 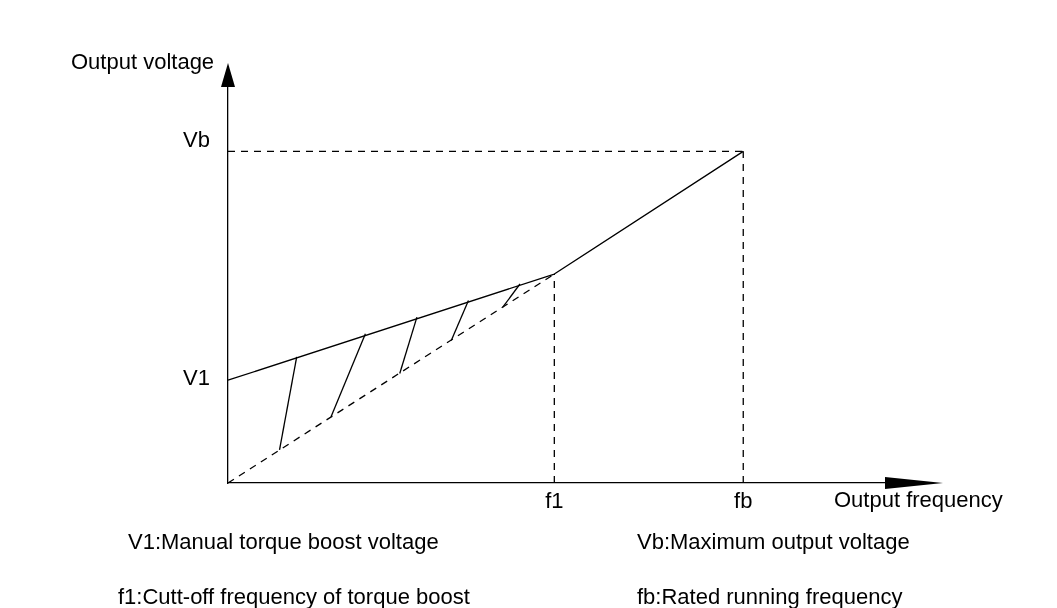 I want to click on y-axis-title: Output voltage, so click(x=143, y=61).